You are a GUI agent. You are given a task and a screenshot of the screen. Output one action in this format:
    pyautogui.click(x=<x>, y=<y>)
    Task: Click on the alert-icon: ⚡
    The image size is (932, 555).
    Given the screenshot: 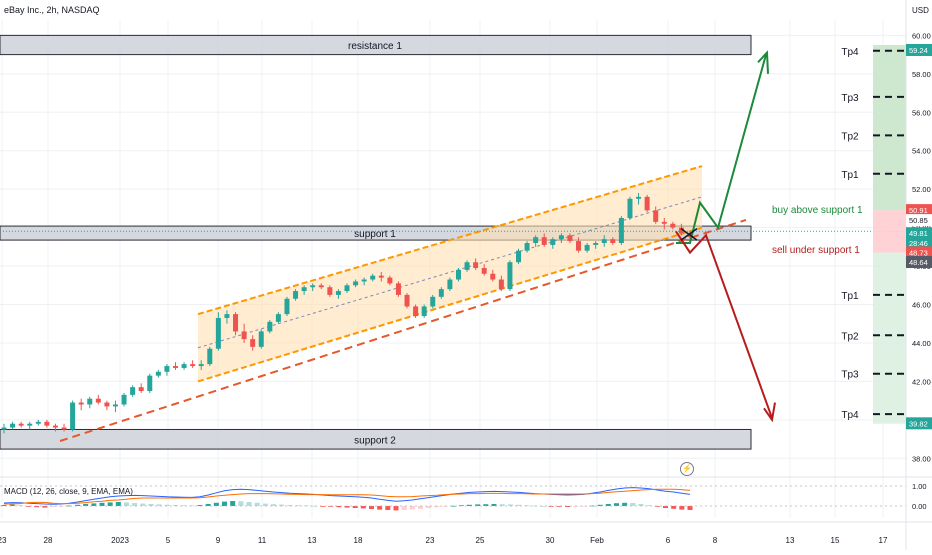 What is the action you would take?
    pyautogui.click(x=687, y=469)
    